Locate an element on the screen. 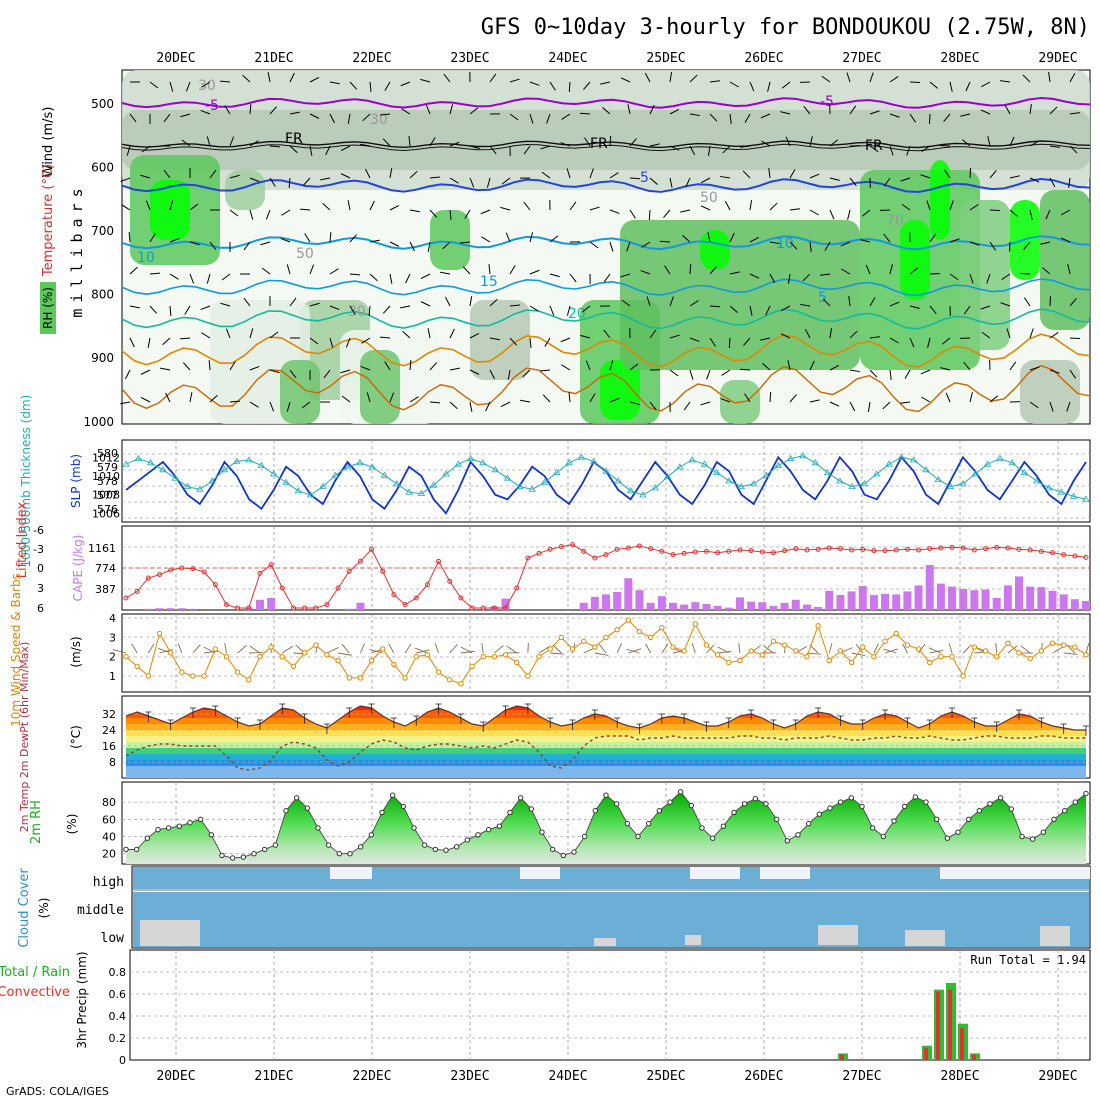  lifted-index-line is located at coordinates (606, 576).